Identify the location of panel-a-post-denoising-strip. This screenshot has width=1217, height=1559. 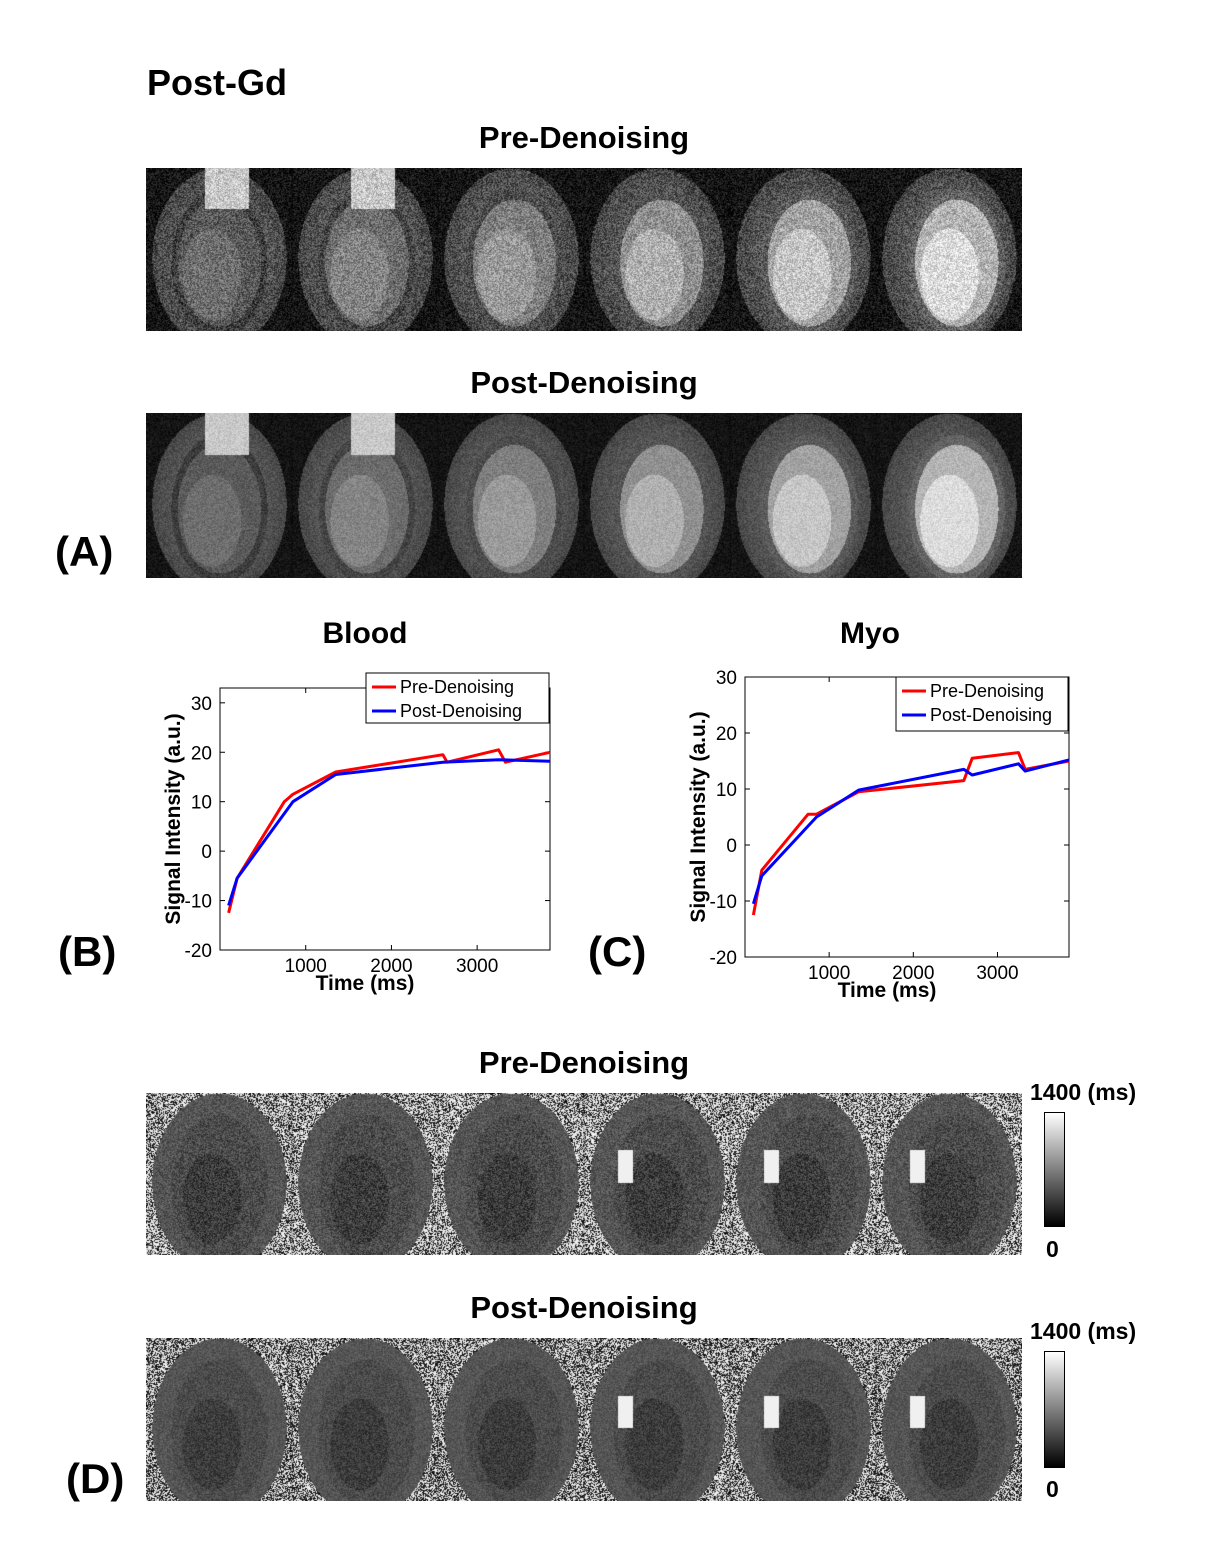
(584, 495).